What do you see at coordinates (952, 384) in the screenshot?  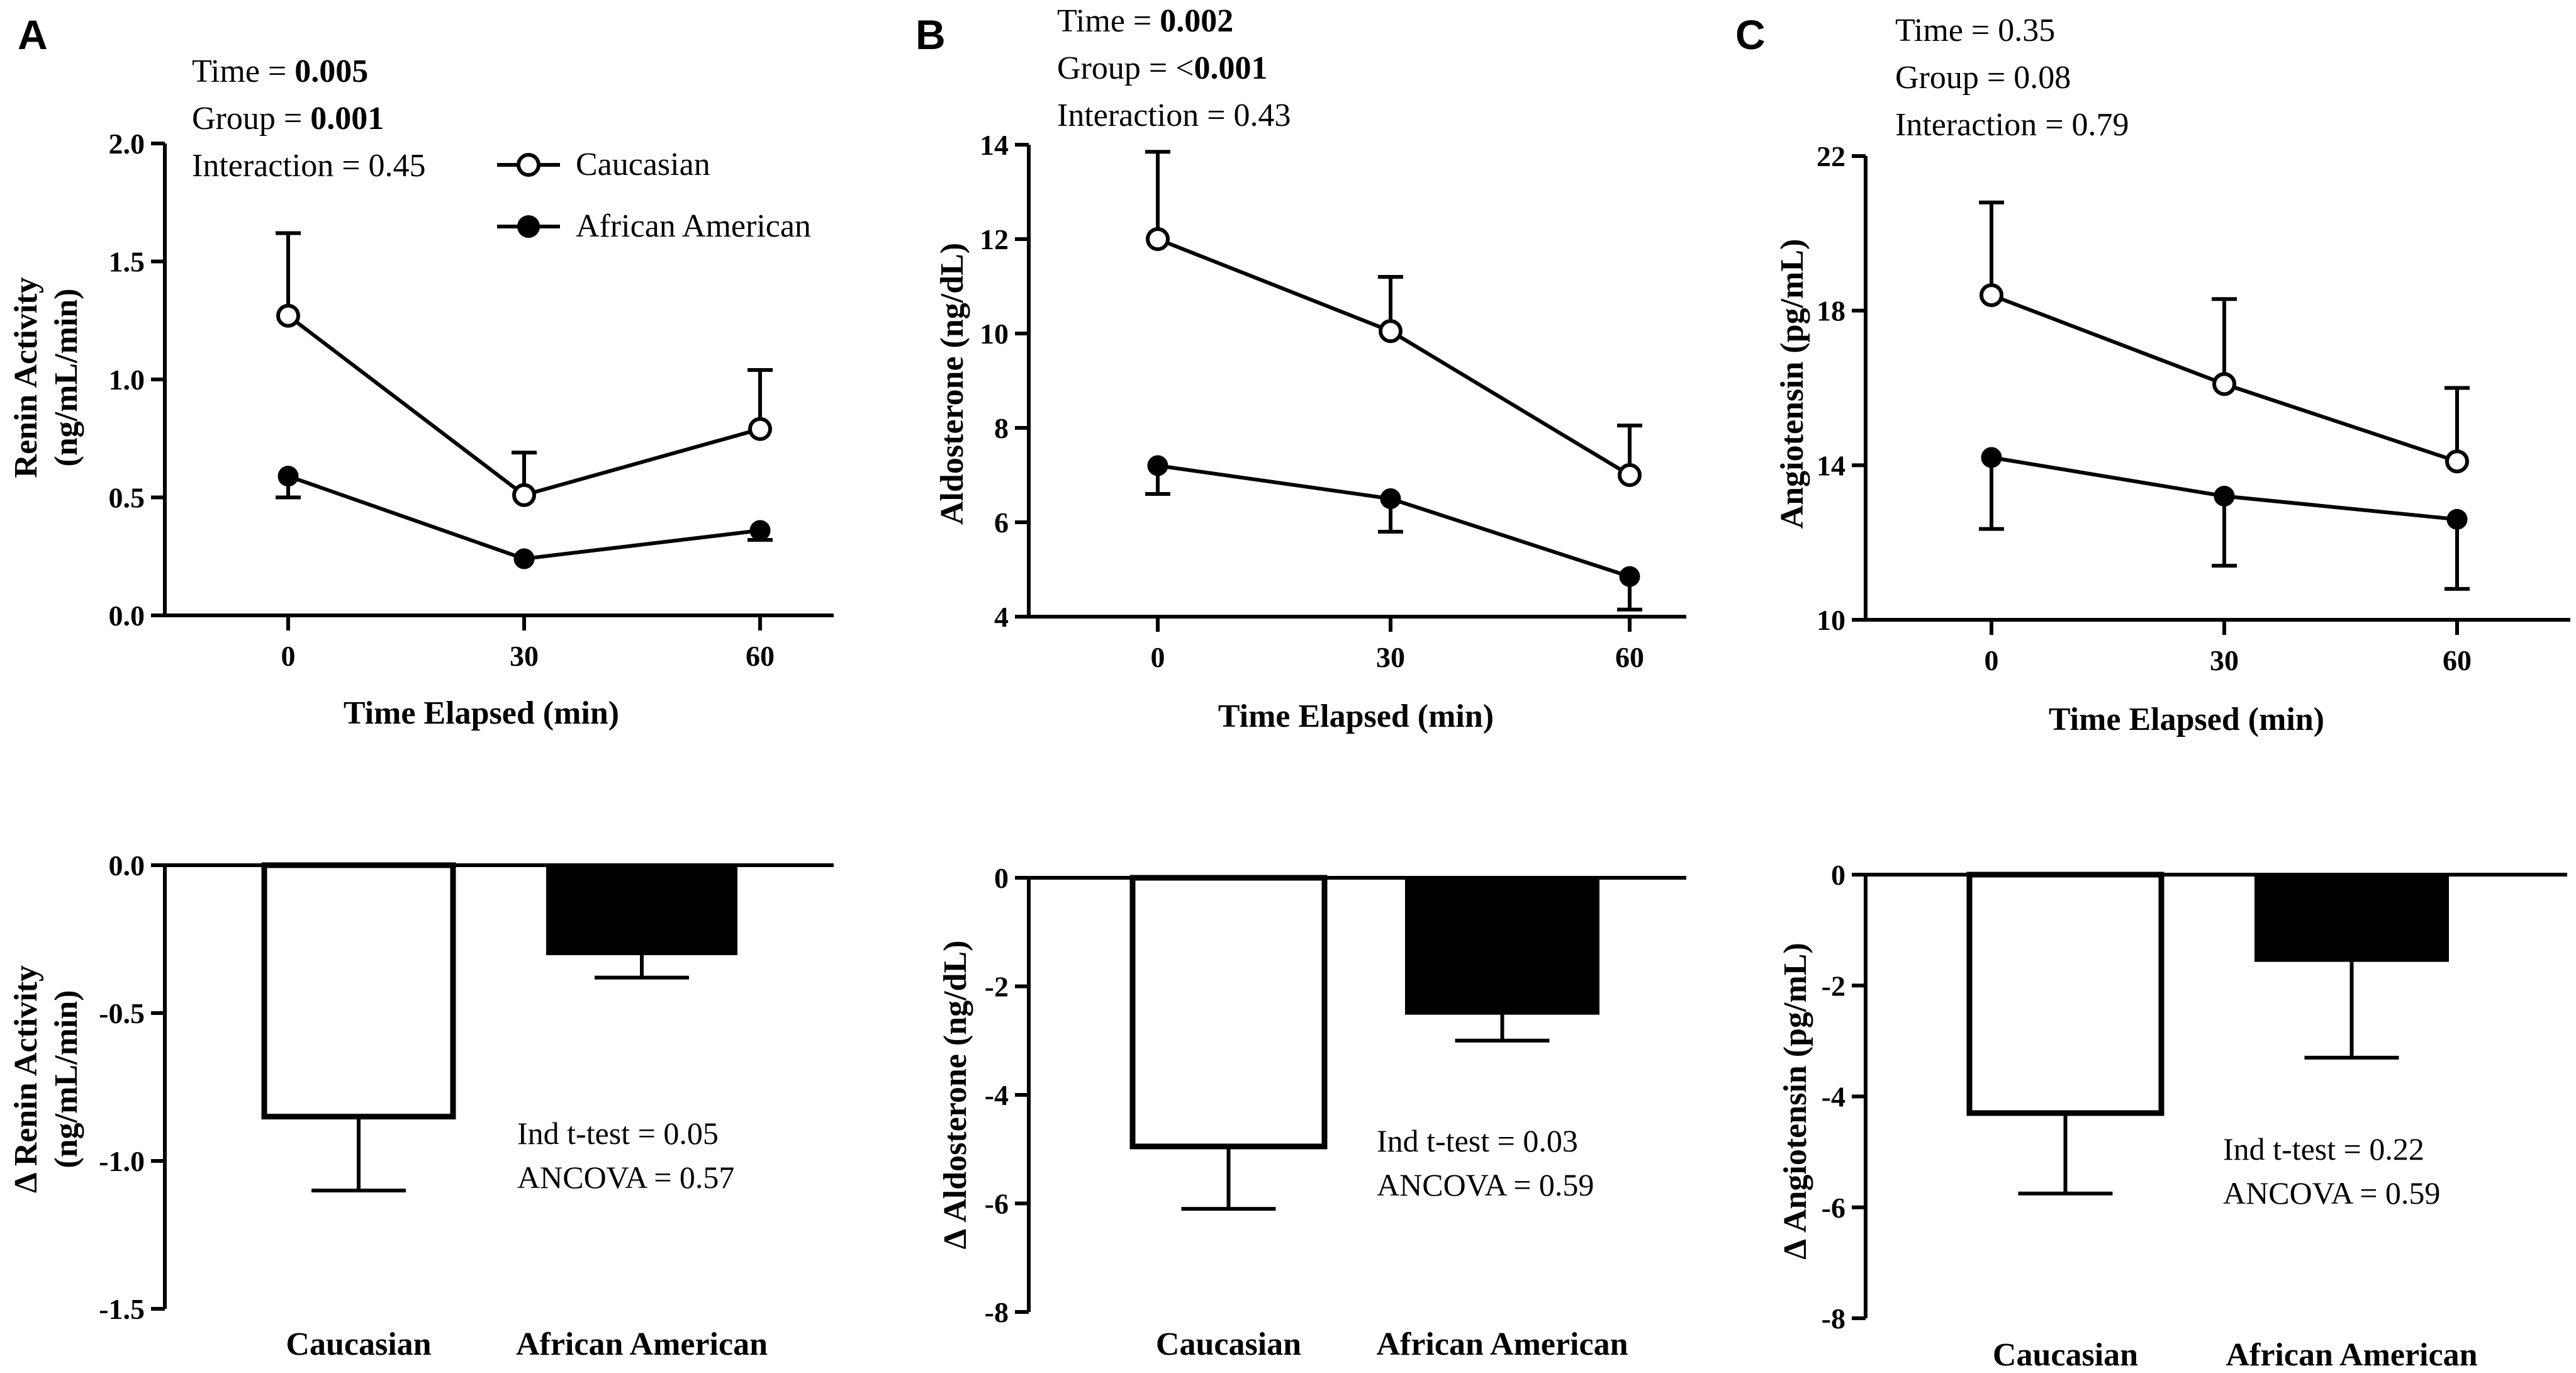 I see `y-axis-title-aldosterone: Aldosterone (ng/dL)` at bounding box center [952, 384].